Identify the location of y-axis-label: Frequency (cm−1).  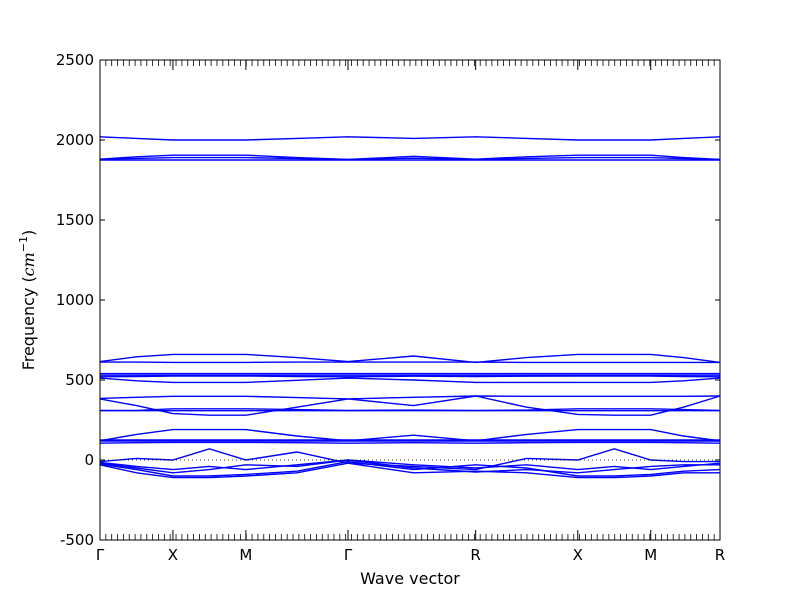
(27, 300).